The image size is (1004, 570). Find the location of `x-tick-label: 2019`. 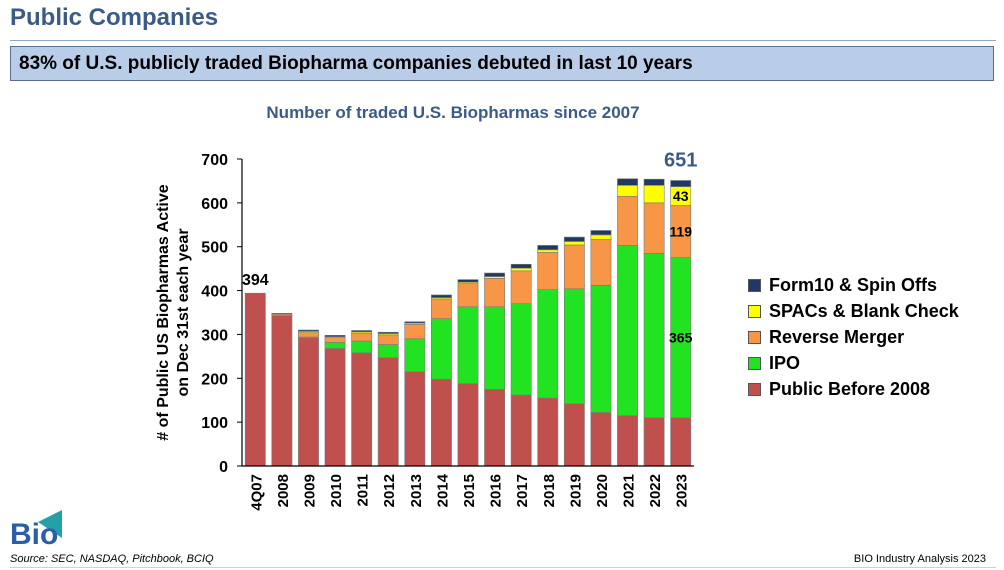

x-tick-label: 2019 is located at coordinates (575, 490).